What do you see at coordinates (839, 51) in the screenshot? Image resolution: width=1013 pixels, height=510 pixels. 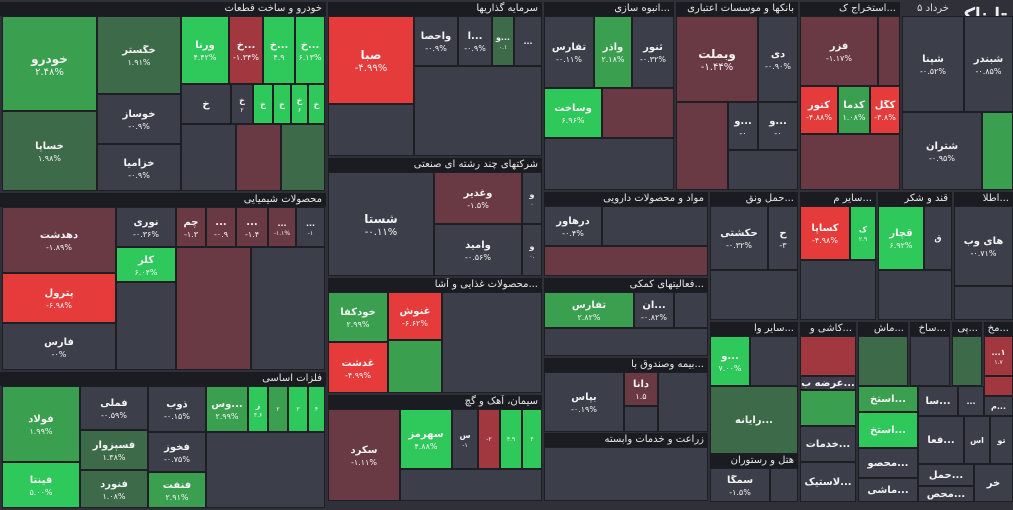 I see `stock-tile: فزر -۱.۱۷%` at bounding box center [839, 51].